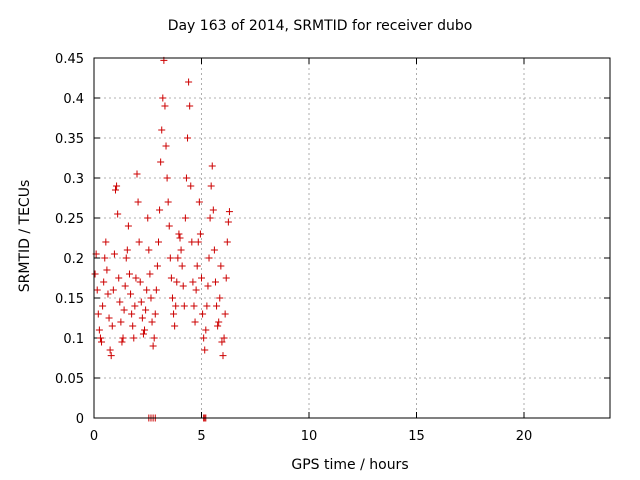  Describe the element at coordinates (524, 436) in the screenshot. I see `x-tick-label: 20` at that location.